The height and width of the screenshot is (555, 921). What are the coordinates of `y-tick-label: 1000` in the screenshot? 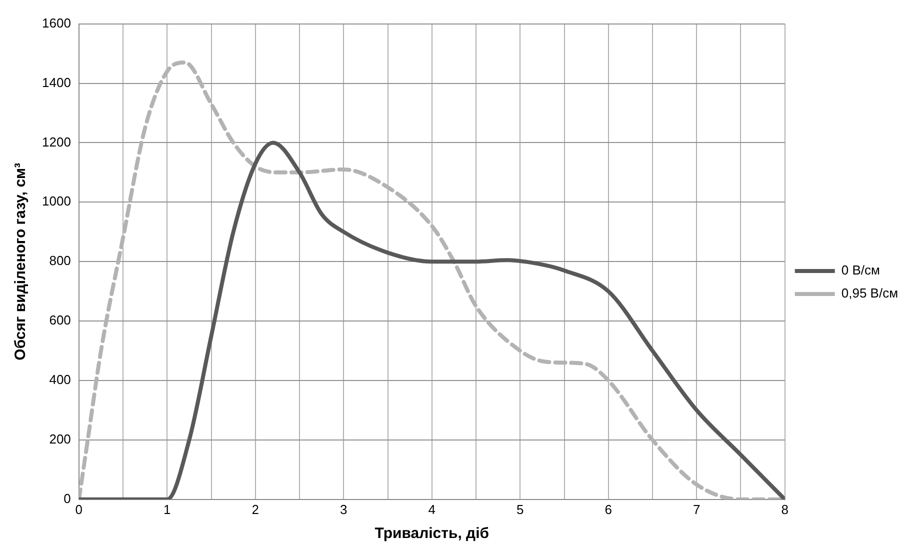 It's located at (56, 201).